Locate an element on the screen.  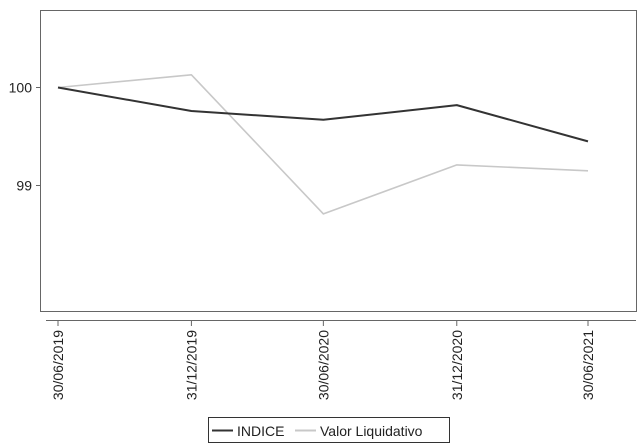
legend-box is located at coordinates (329, 430).